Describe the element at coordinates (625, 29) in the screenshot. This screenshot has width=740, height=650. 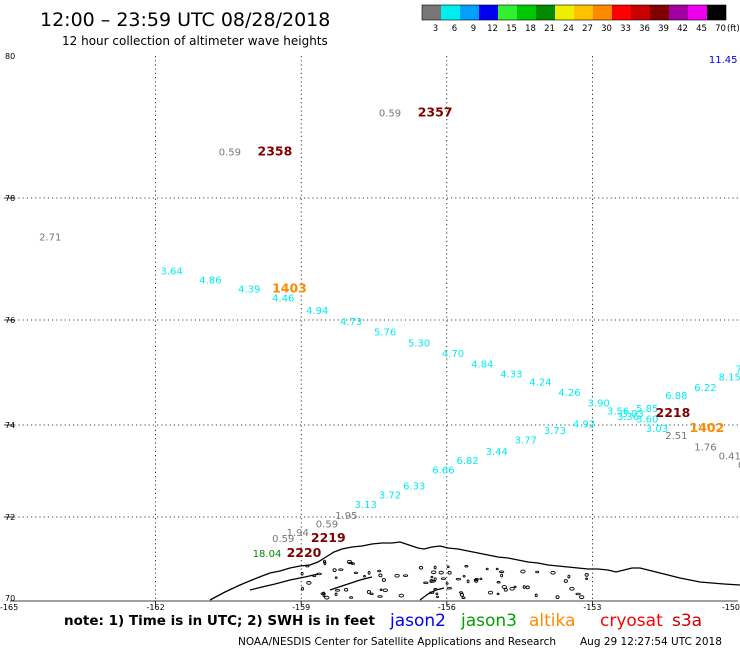
I see `legend-label-33: 33` at that location.